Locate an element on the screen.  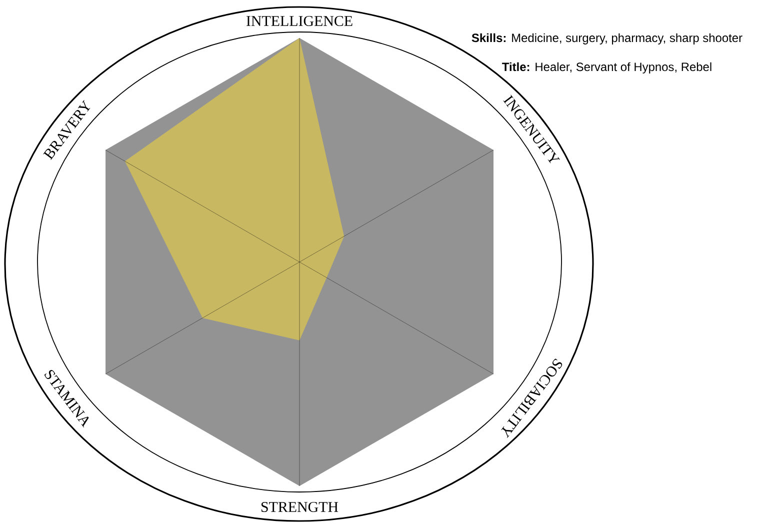
text: Title: Healer, Servant of Hypnos, Rebel is located at coordinates (607, 68).